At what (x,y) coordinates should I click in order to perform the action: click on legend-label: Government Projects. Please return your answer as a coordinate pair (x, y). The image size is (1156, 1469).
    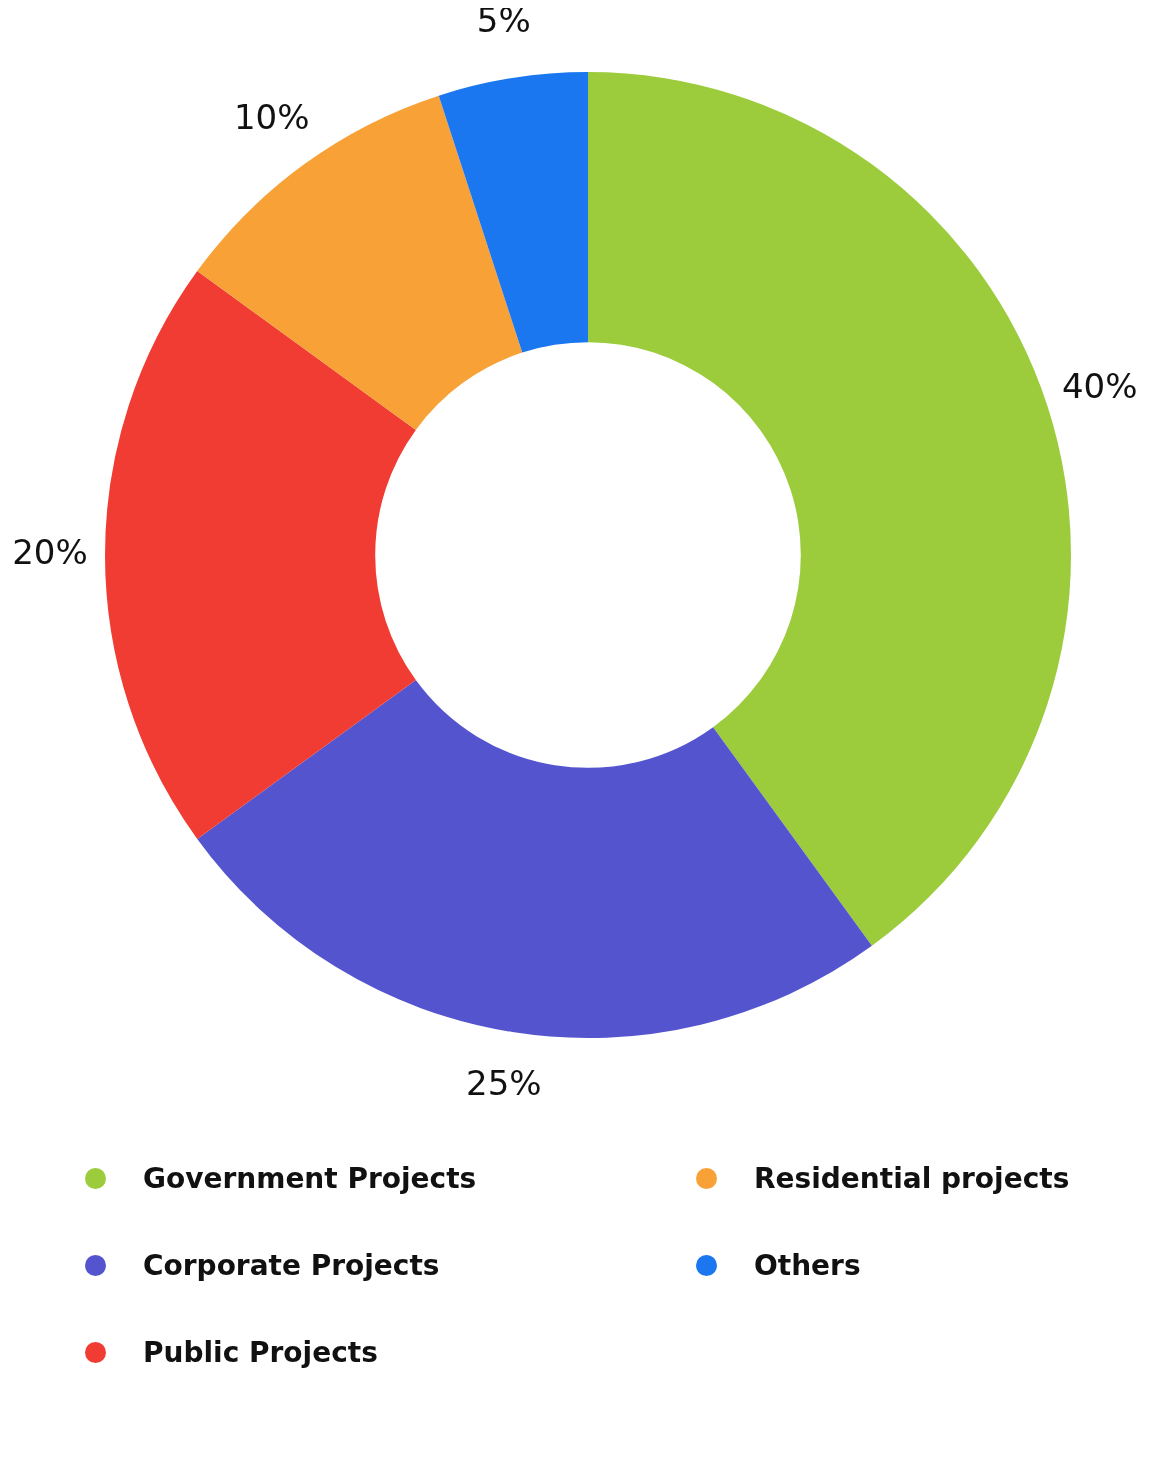
    Looking at the image, I should click on (310, 1178).